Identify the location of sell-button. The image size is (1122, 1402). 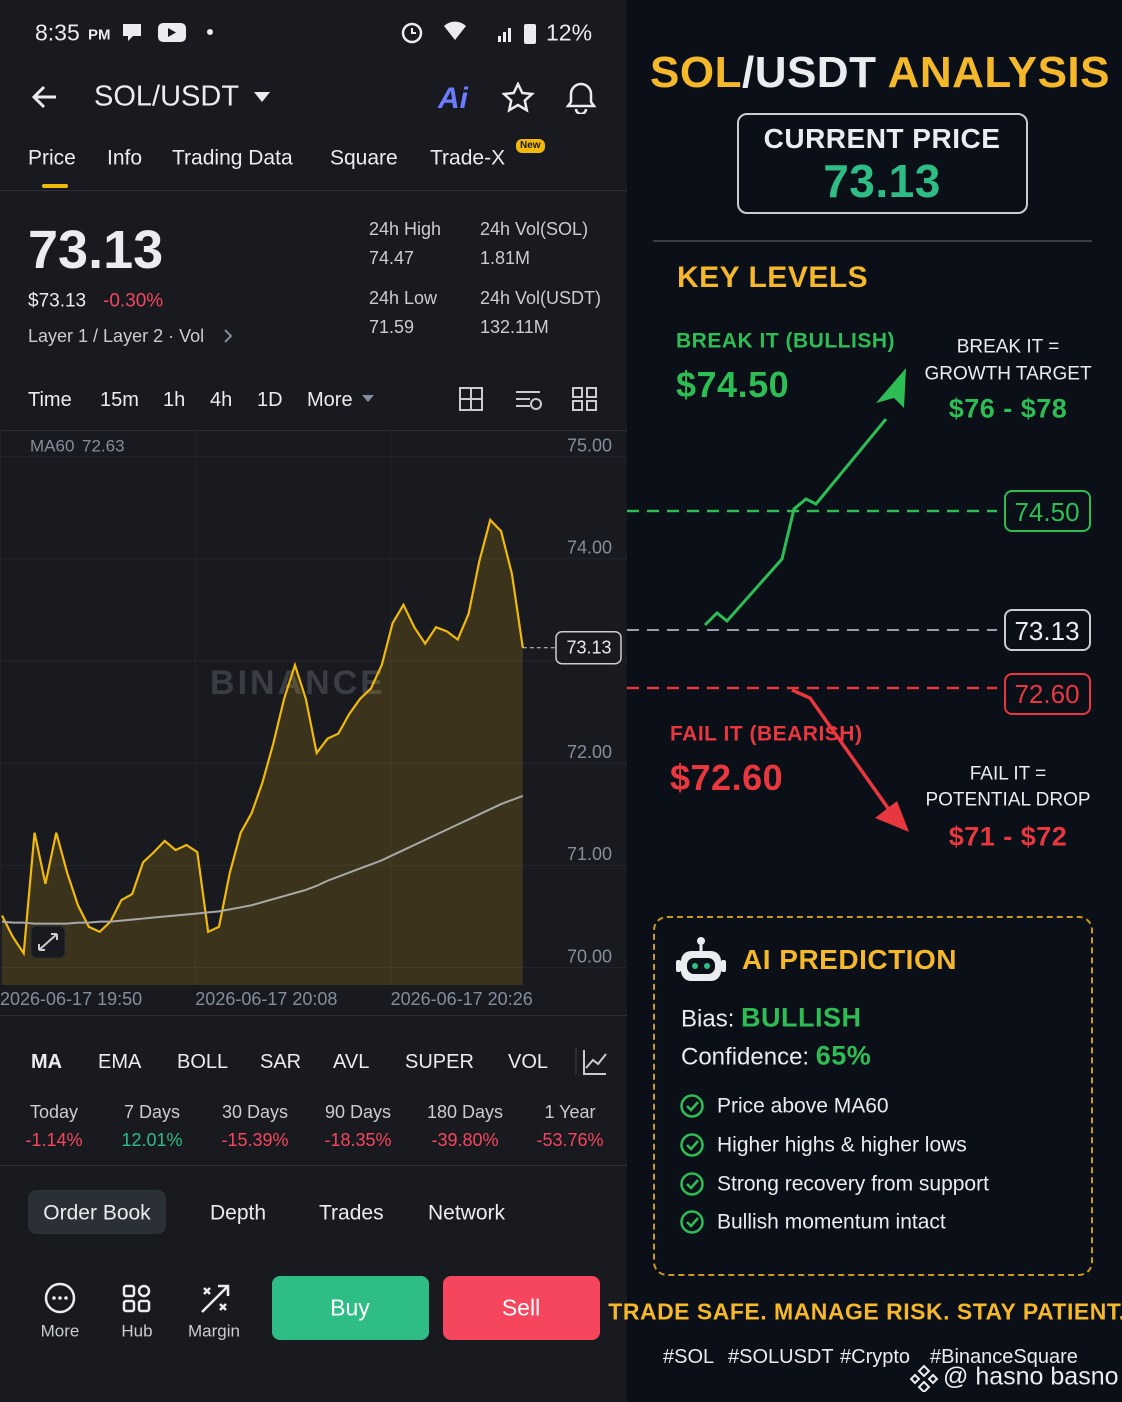
(521, 1308).